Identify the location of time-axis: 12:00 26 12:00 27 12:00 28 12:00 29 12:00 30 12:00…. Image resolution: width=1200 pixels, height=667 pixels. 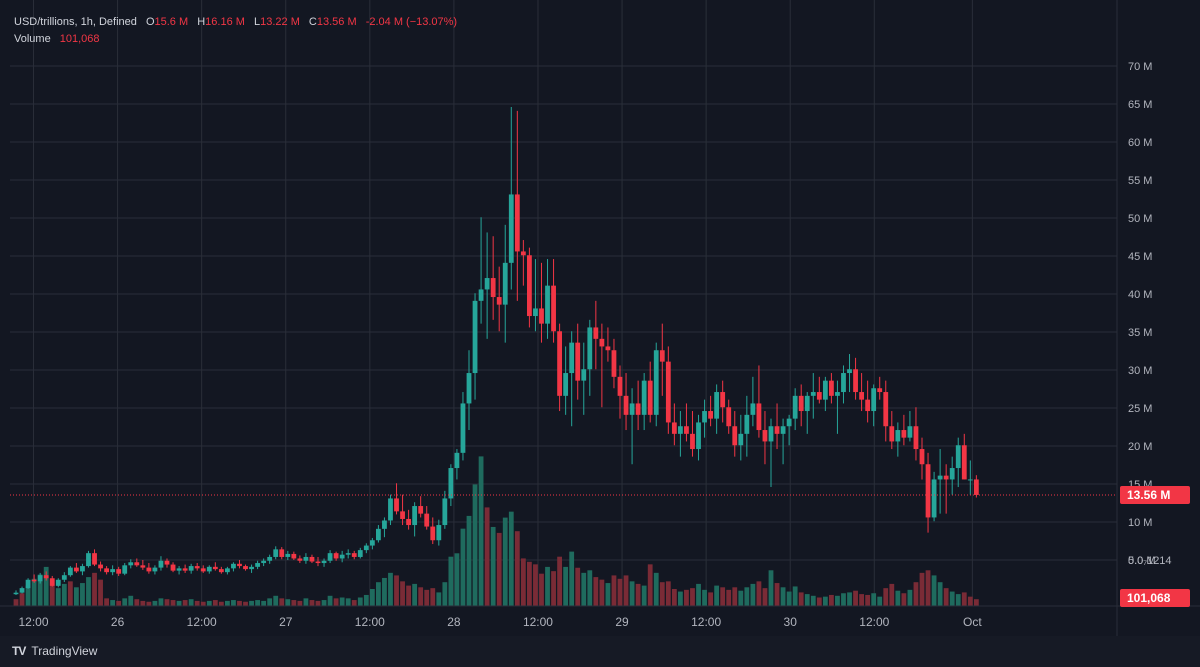
(501, 622).